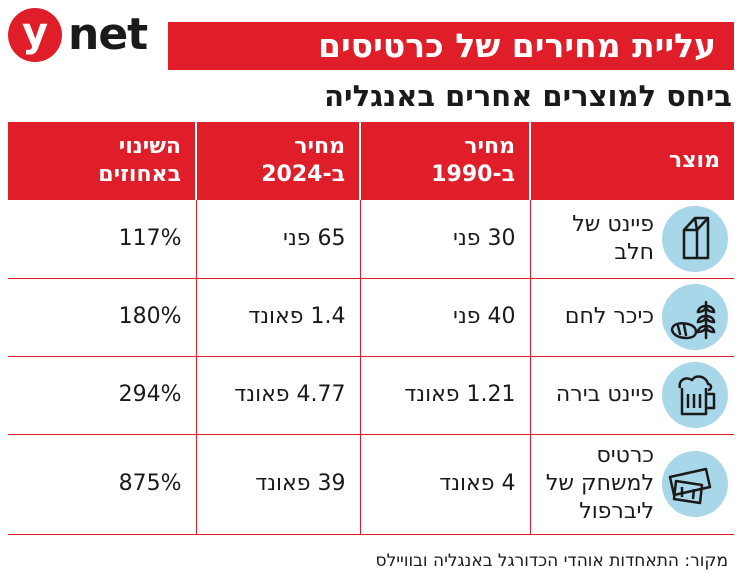 This screenshot has height=585, width=740. What do you see at coordinates (108, 34) in the screenshot?
I see `logo-text: net` at bounding box center [108, 34].